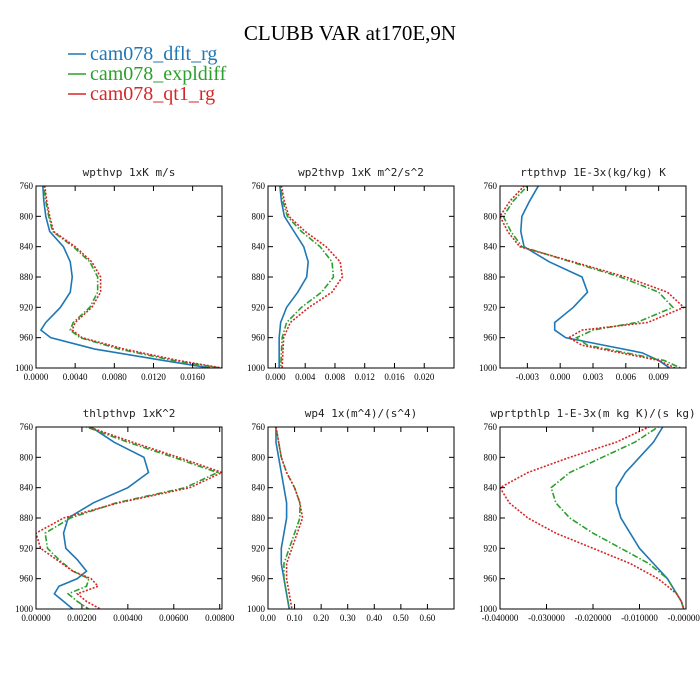 The width and height of the screenshot is (700, 700). Describe the element at coordinates (174, 618) in the screenshot. I see `x-tick-label: 0.00600` at that location.